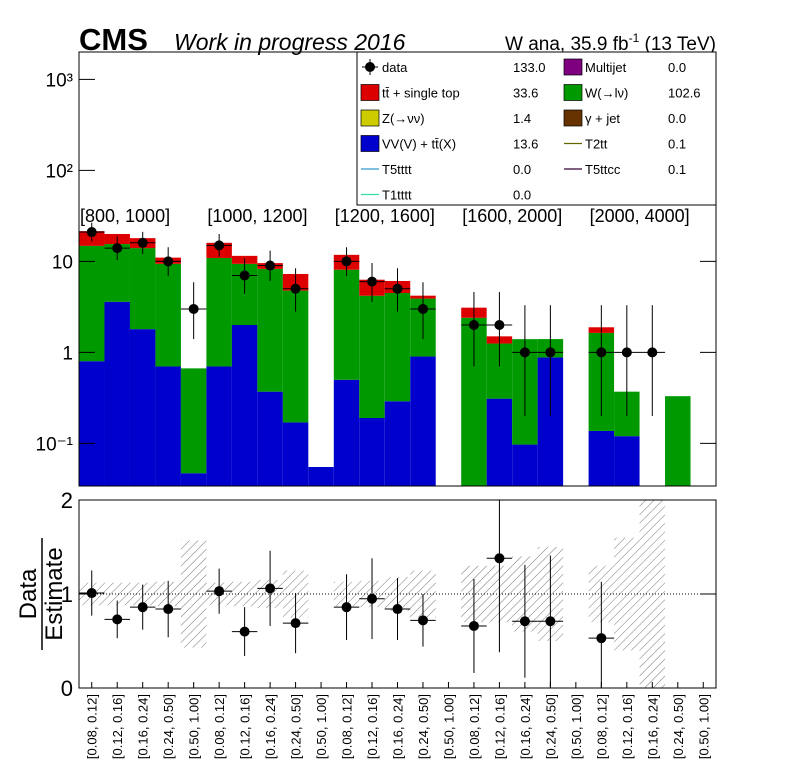 The height and width of the screenshot is (772, 796). I want to click on lumi-sup: -1, so click(634, 38).